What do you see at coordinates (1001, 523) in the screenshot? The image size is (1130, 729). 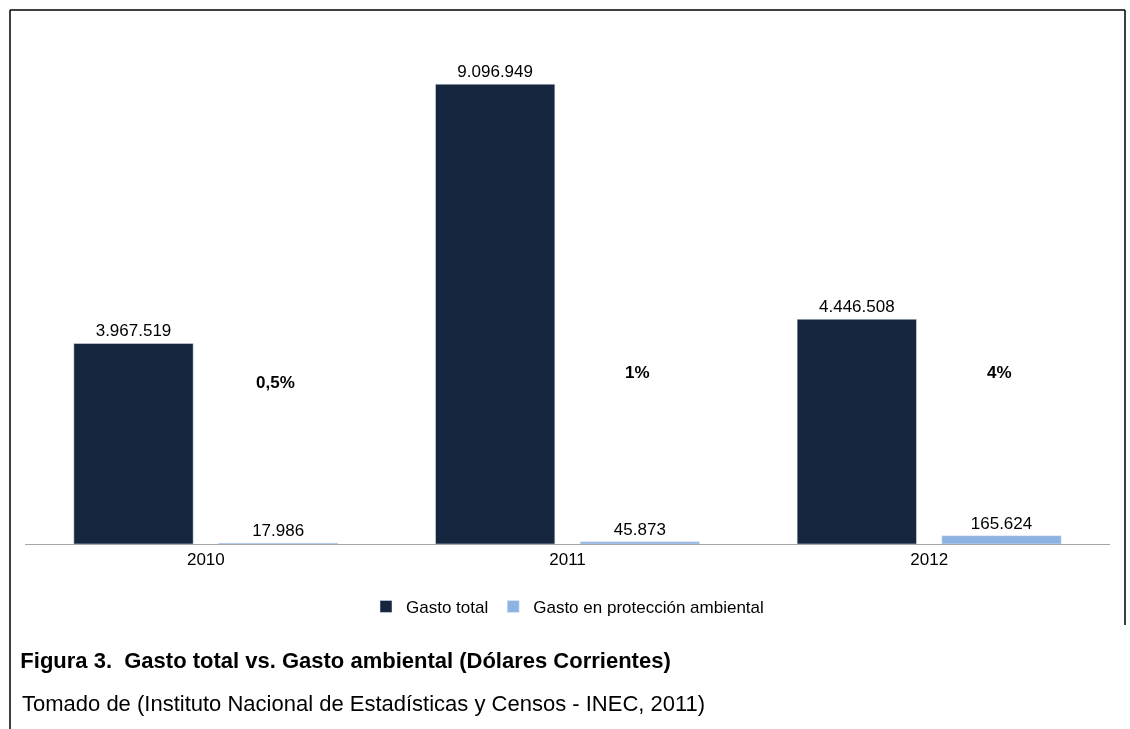 I see `data-label: 165.624` at bounding box center [1001, 523].